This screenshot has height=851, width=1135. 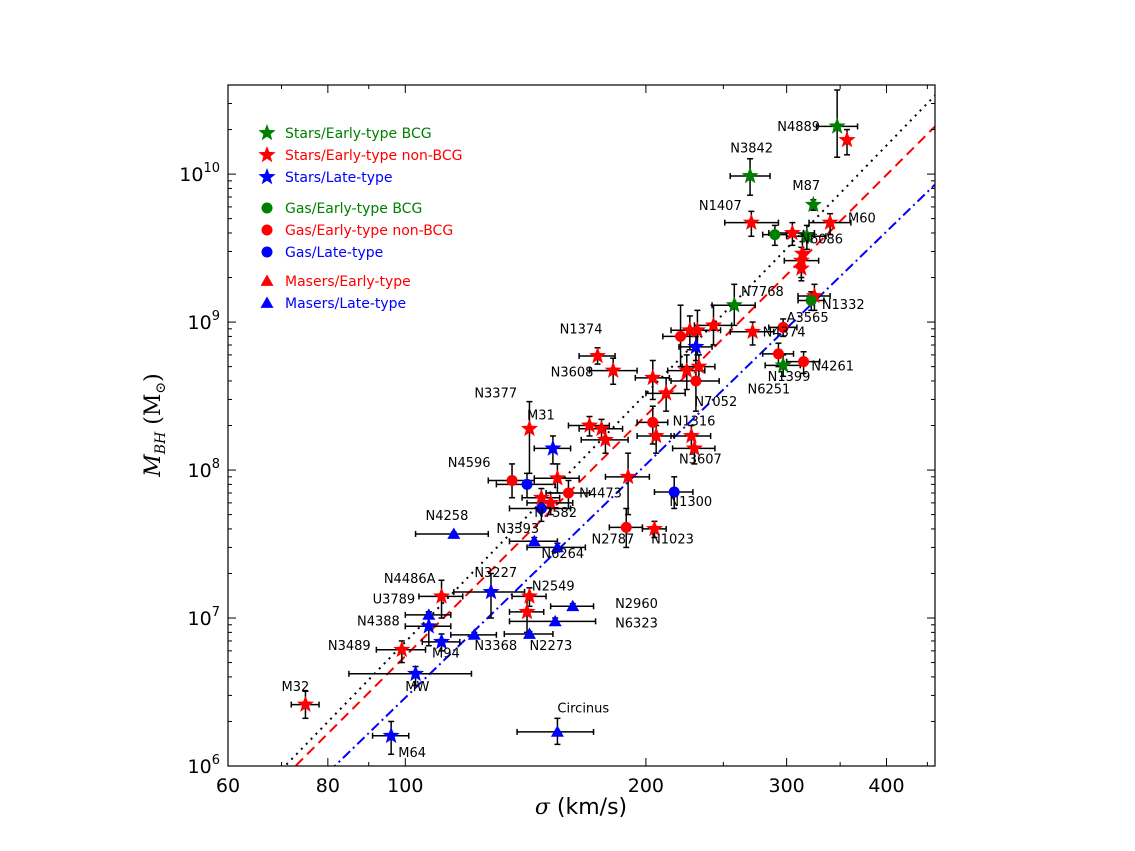 I want to click on legend-label: Masers/Early-type, so click(x=348, y=282).